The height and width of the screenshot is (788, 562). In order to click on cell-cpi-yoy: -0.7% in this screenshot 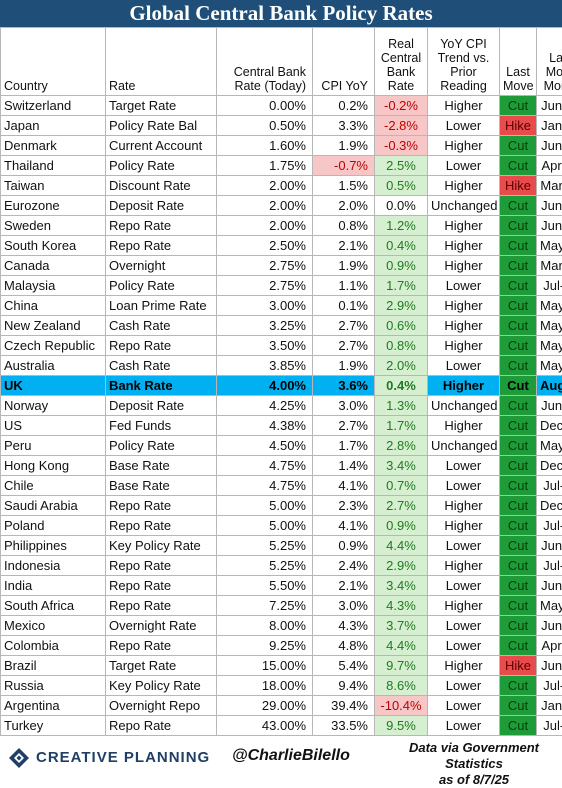, I will do `click(344, 166)`.